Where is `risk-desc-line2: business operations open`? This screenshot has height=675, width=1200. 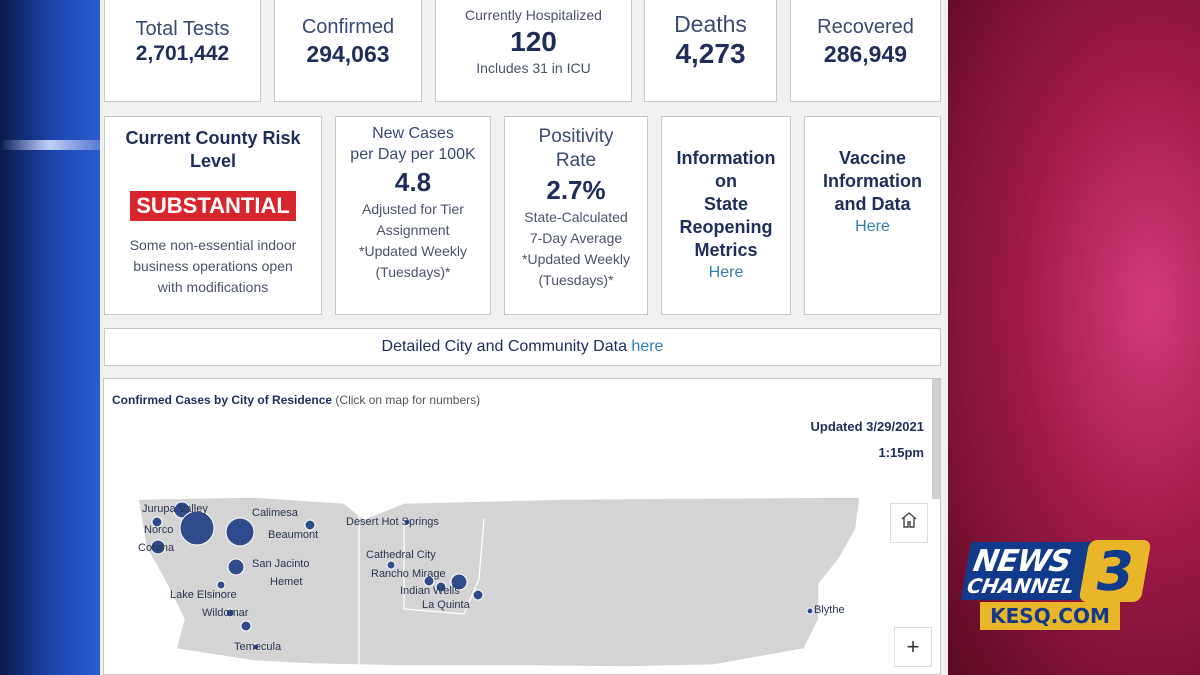
risk-desc-line2: business operations open is located at coordinates (213, 266).